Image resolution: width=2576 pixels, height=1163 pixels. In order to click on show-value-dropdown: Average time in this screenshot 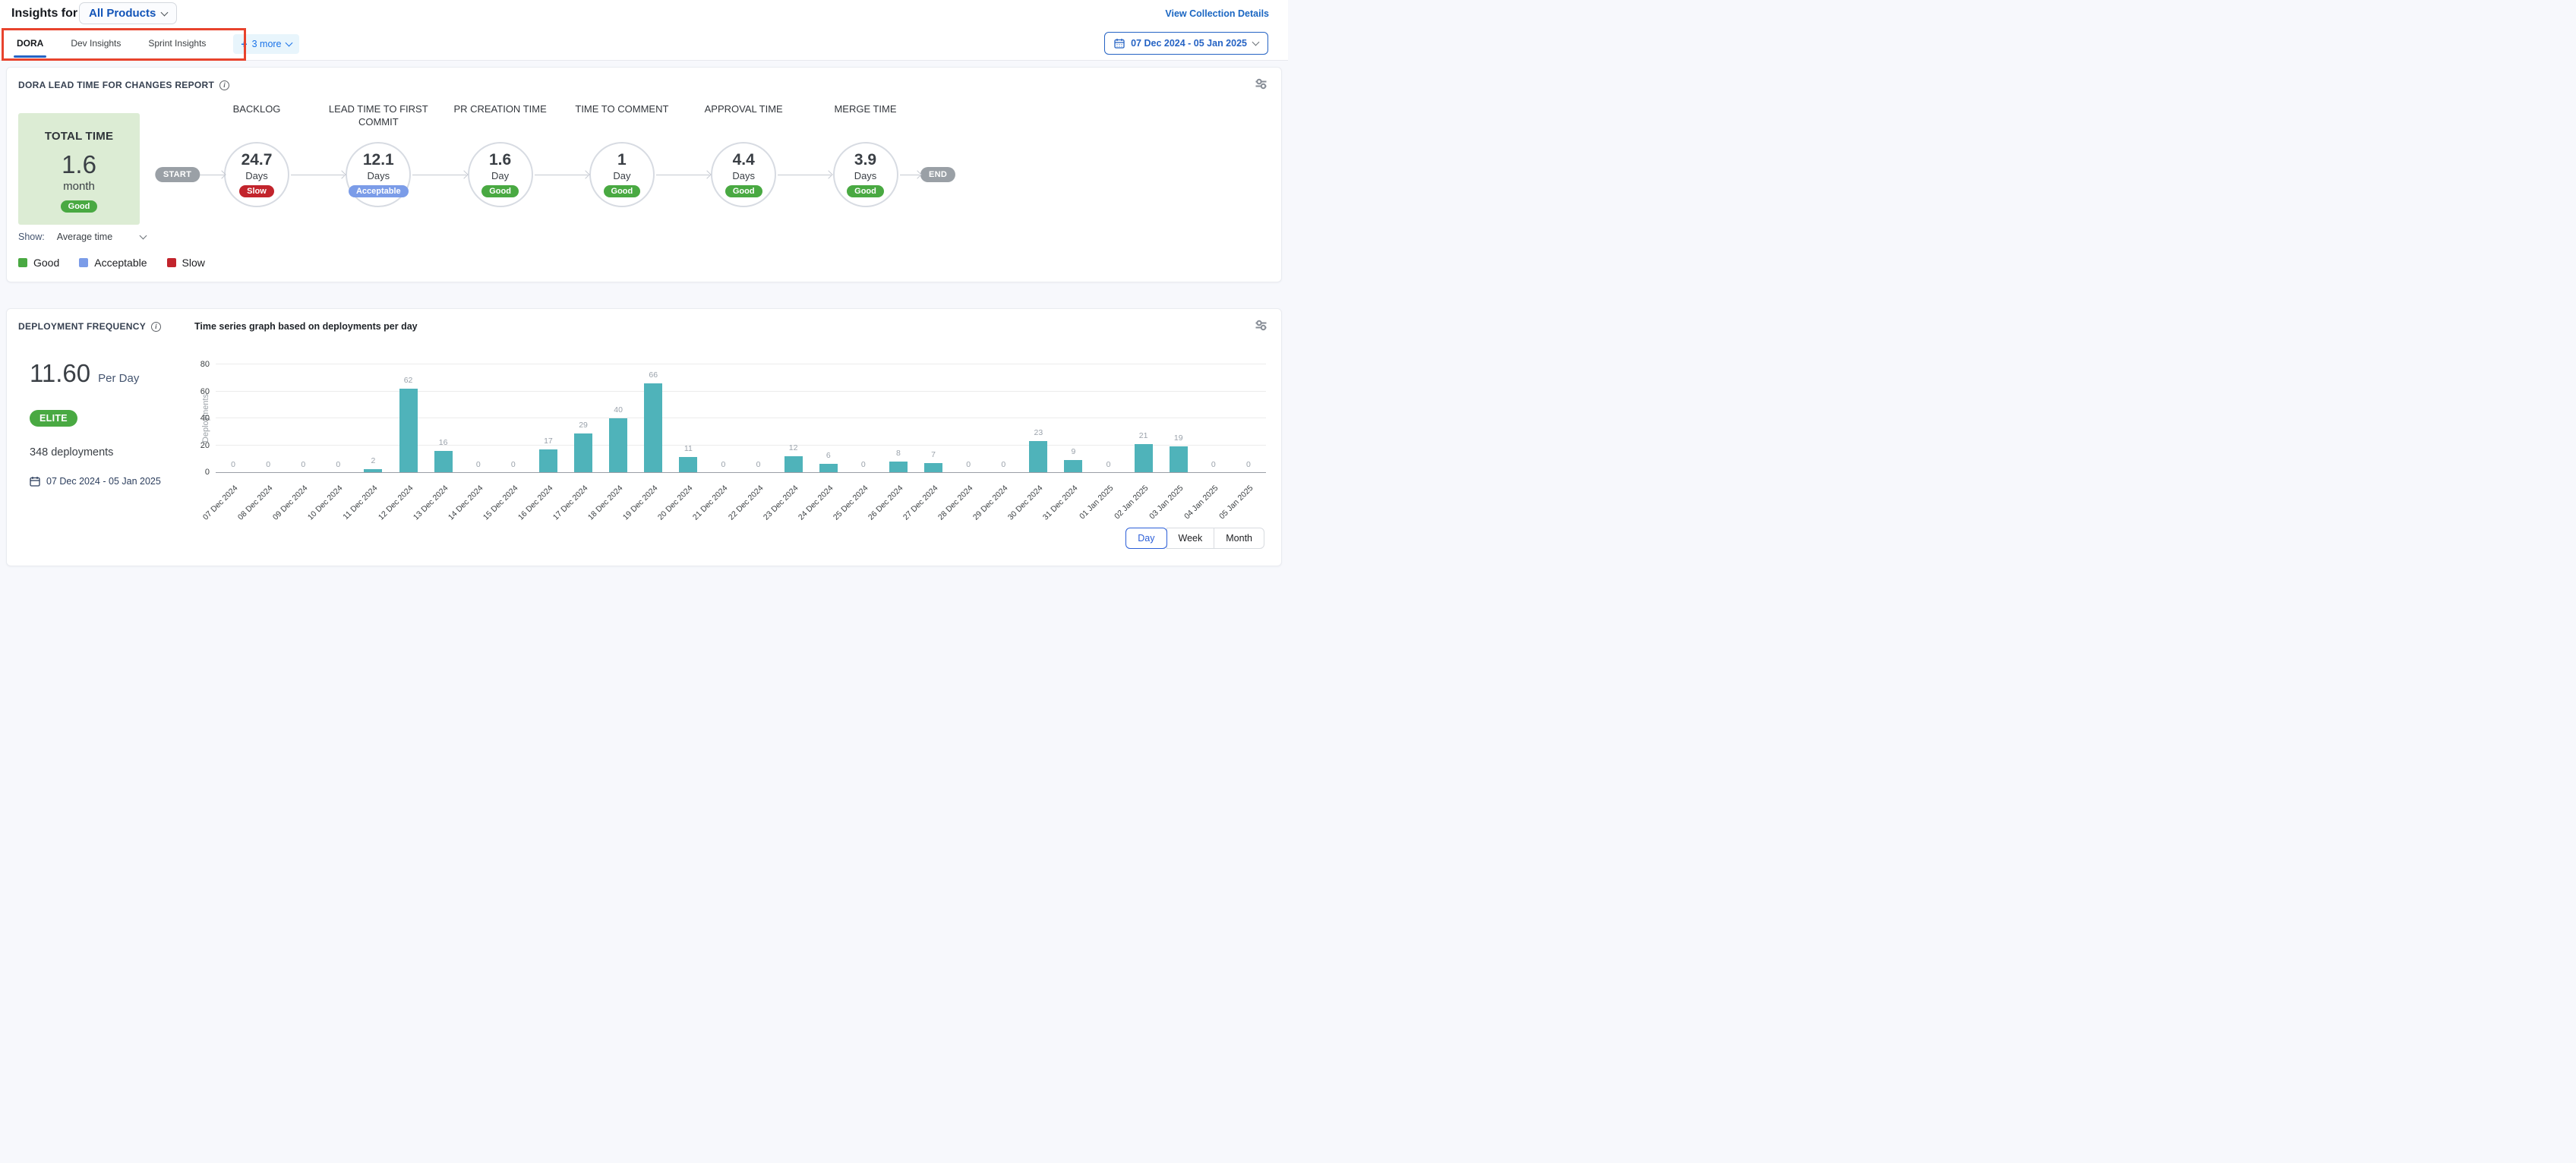, I will do `click(84, 237)`.